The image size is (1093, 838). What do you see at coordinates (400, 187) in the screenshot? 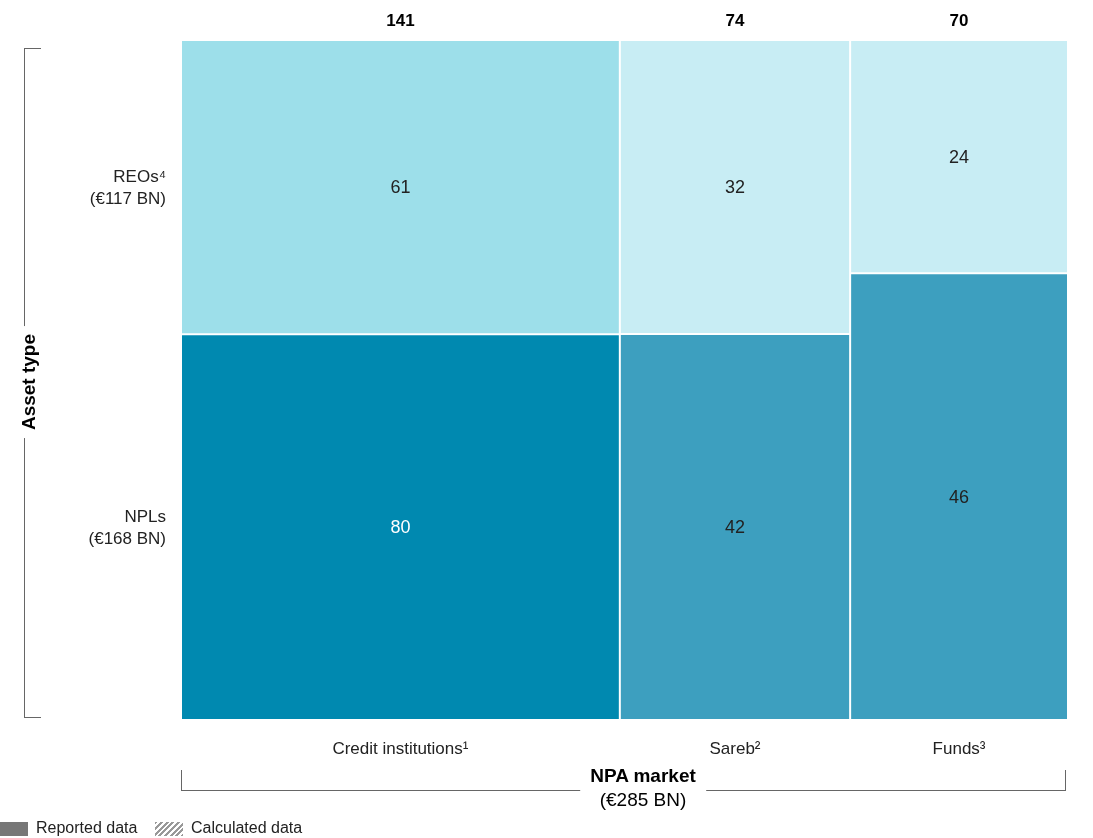
I see `data-label: 61` at bounding box center [400, 187].